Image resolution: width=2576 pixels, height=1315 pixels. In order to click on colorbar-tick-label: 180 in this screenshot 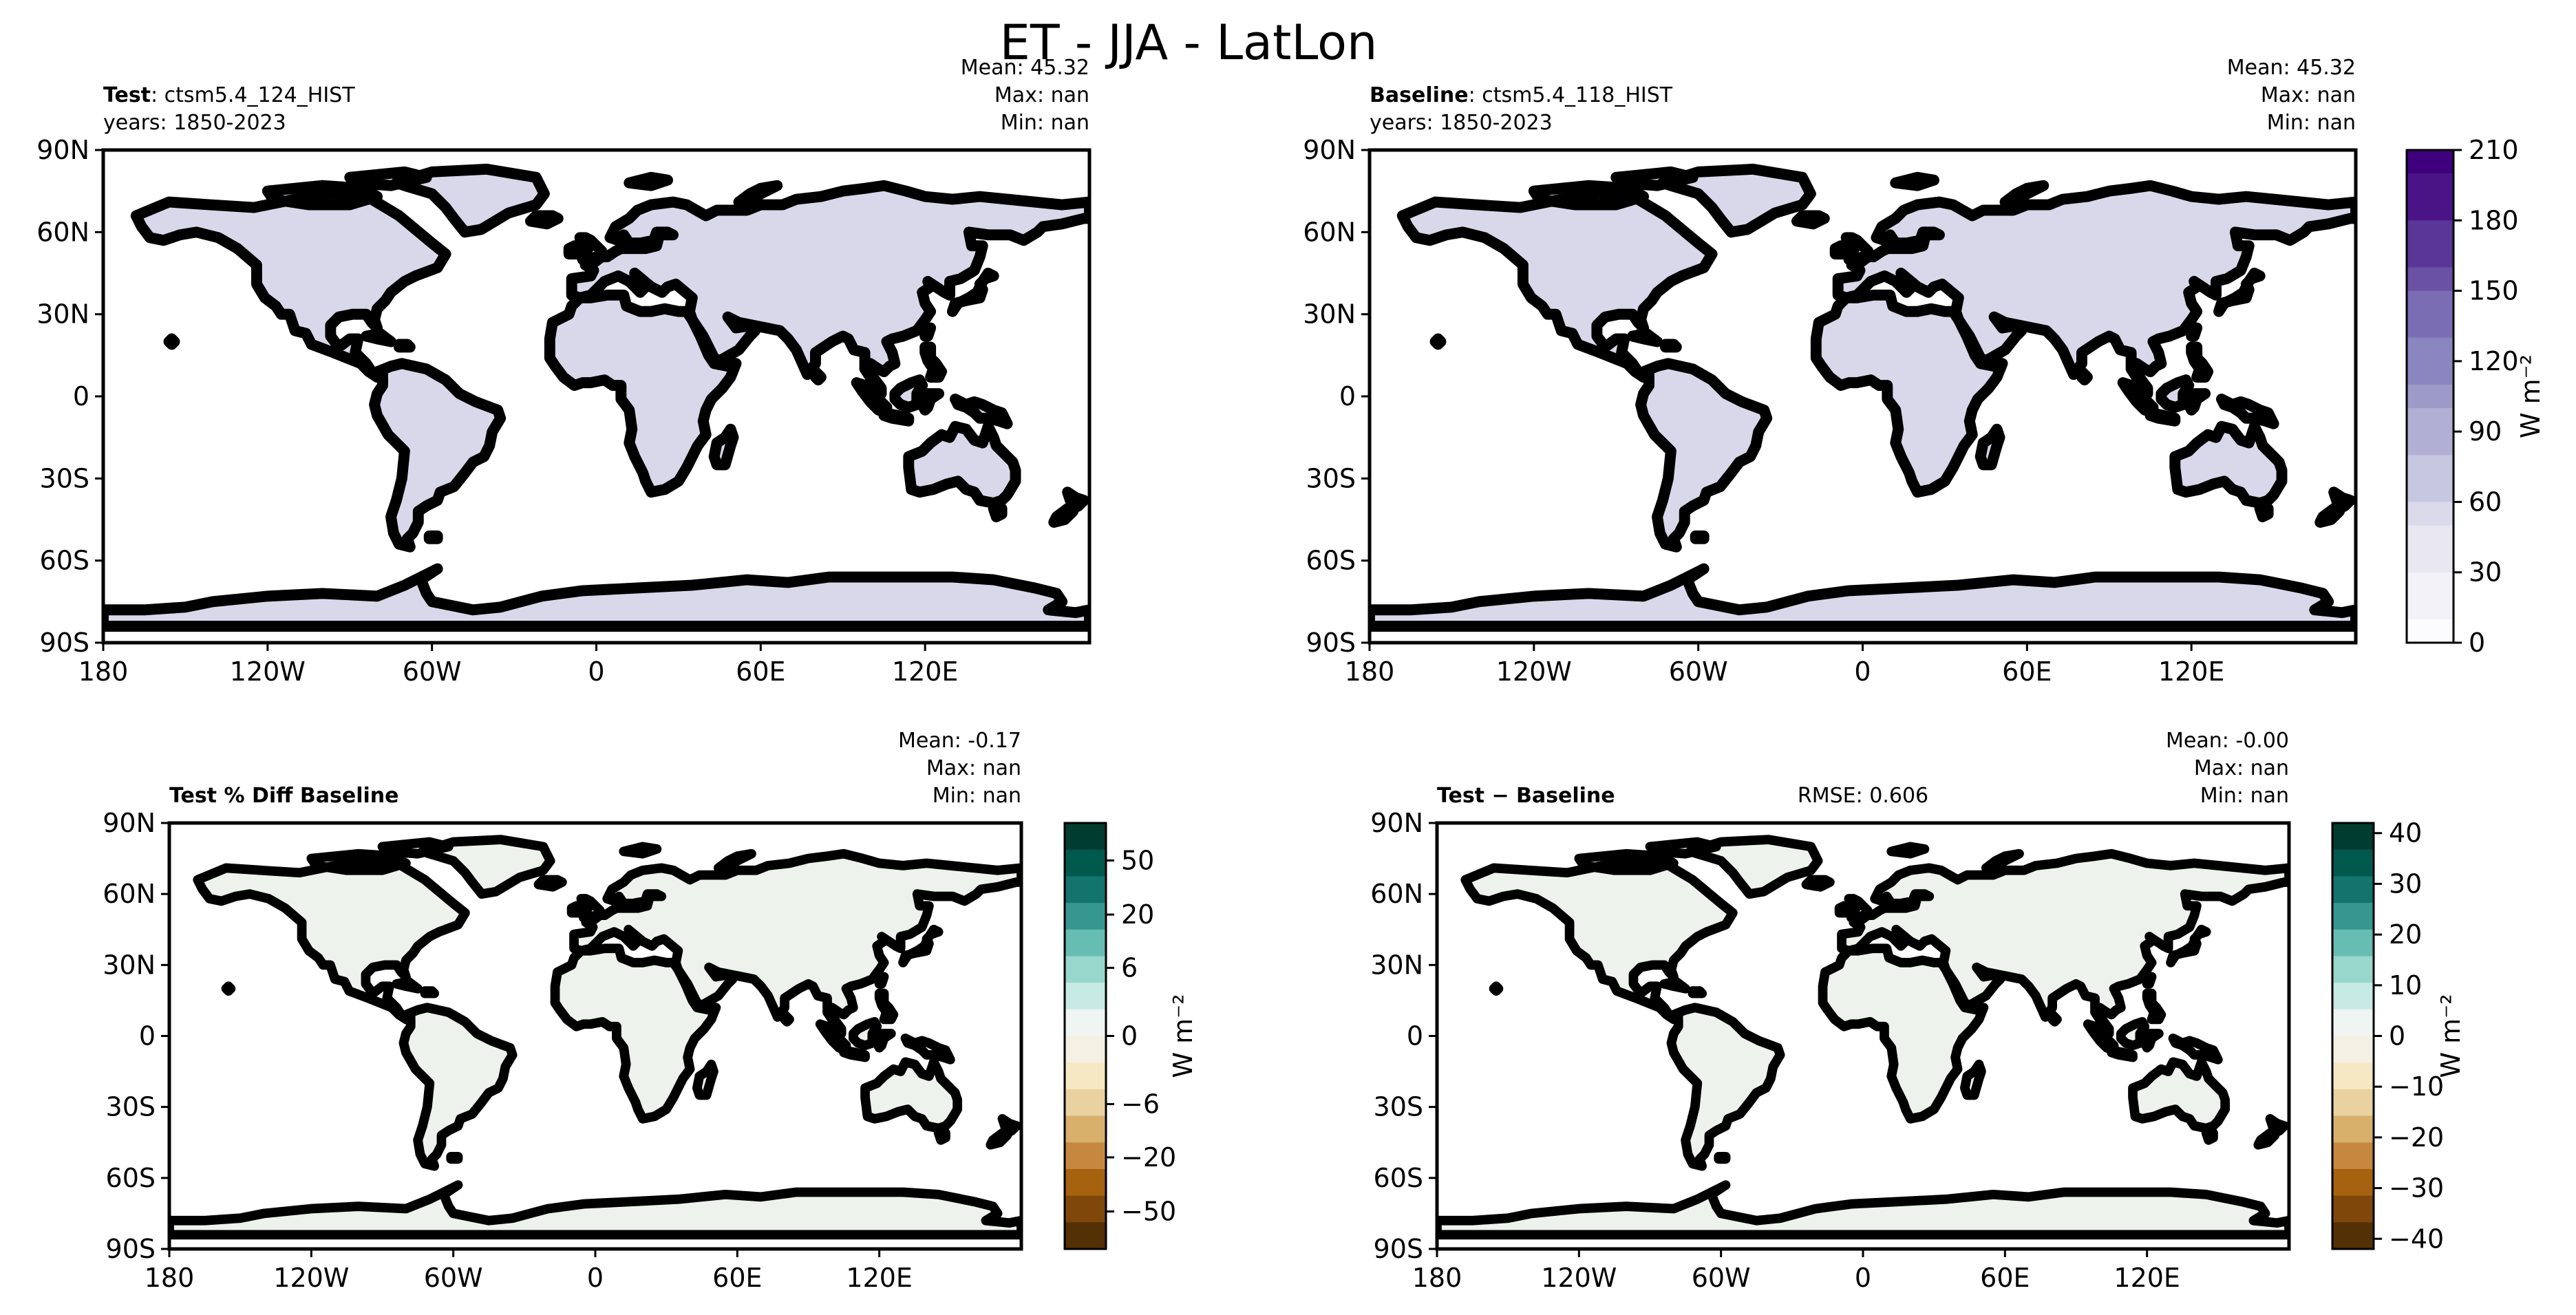, I will do `click(2494, 220)`.